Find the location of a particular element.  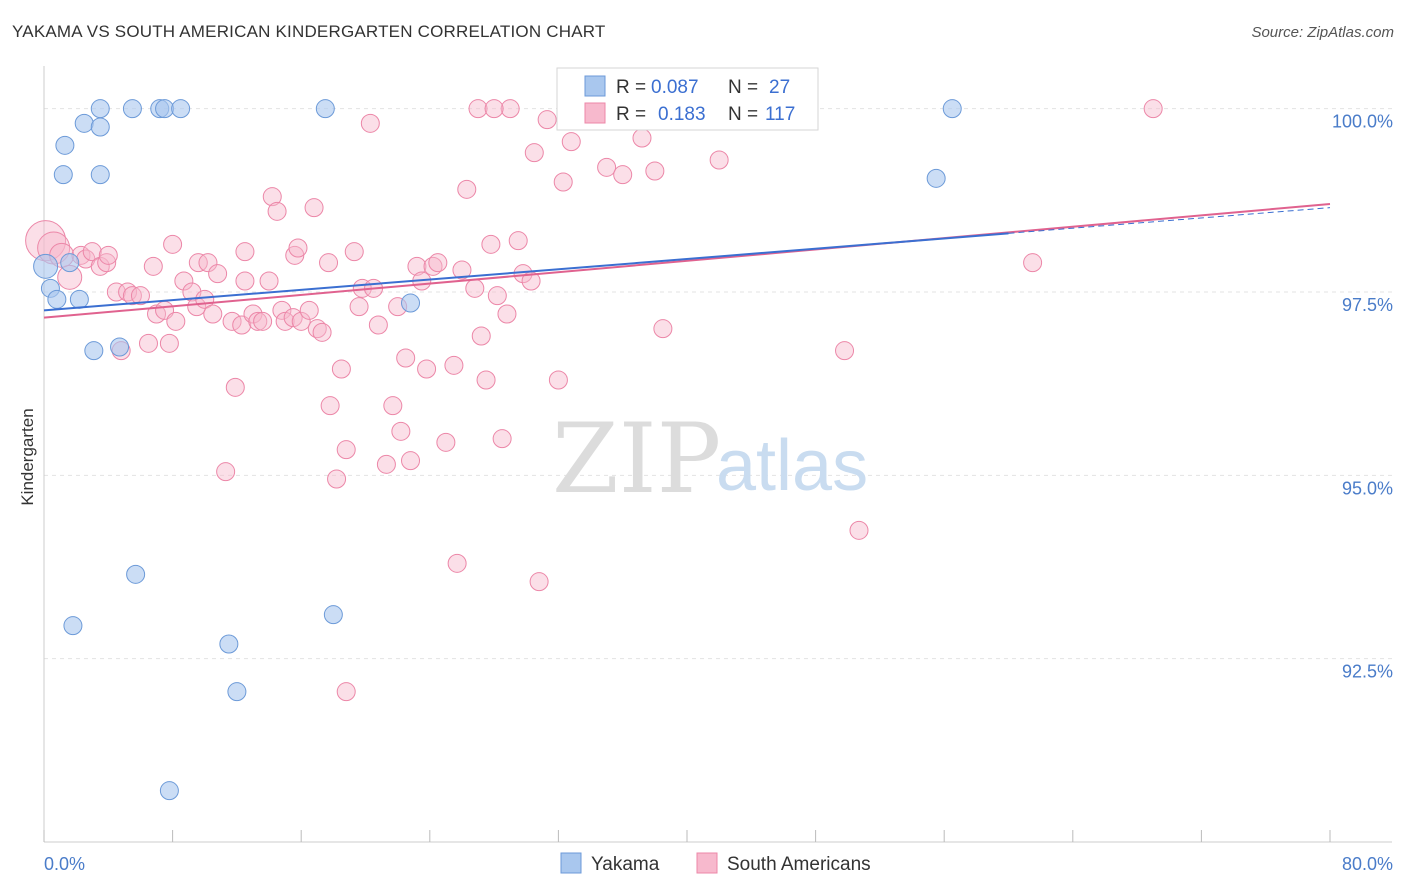

yakama-swatch is located at coordinates (571, 863).